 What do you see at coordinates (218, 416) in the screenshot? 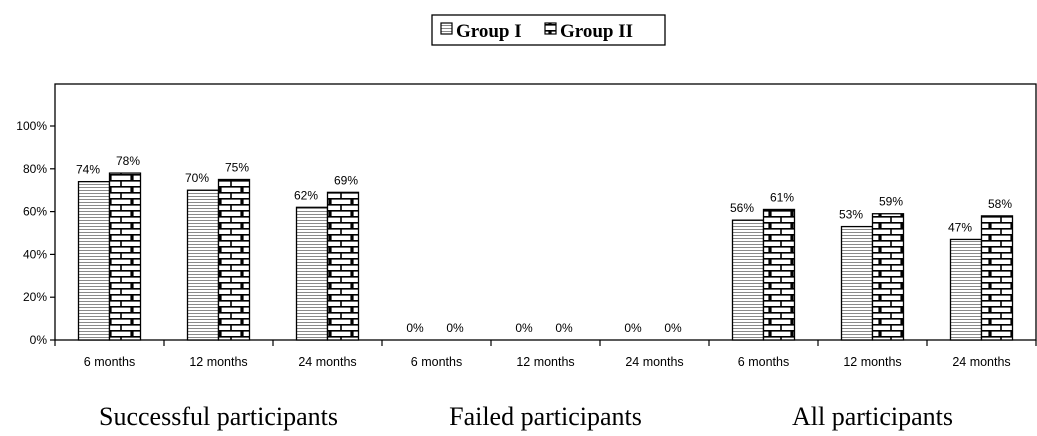
I see `group-label: Successful participants` at bounding box center [218, 416].